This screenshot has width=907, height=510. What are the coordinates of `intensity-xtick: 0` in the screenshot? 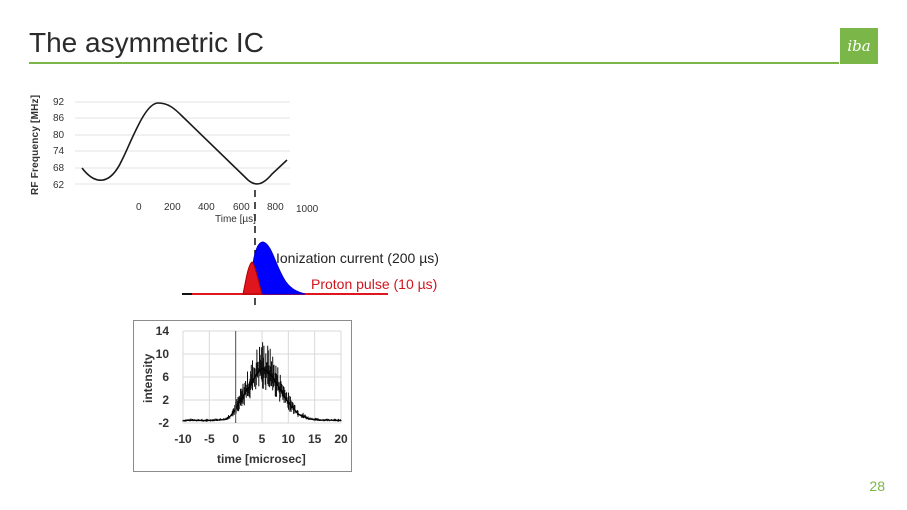 It's located at (235, 439).